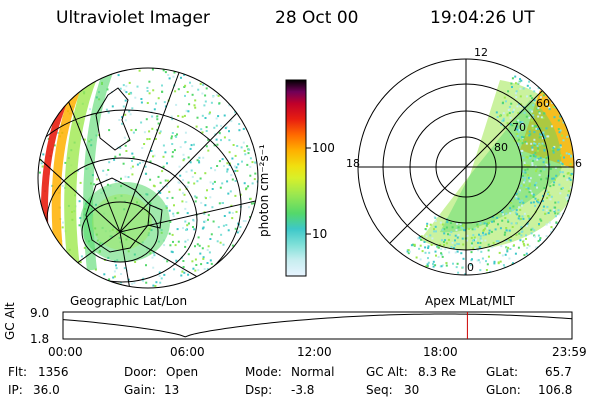 The height and width of the screenshot is (400, 600). Describe the element at coordinates (519, 127) in the screenshot. I see `mlat-70-label: 70` at that location.